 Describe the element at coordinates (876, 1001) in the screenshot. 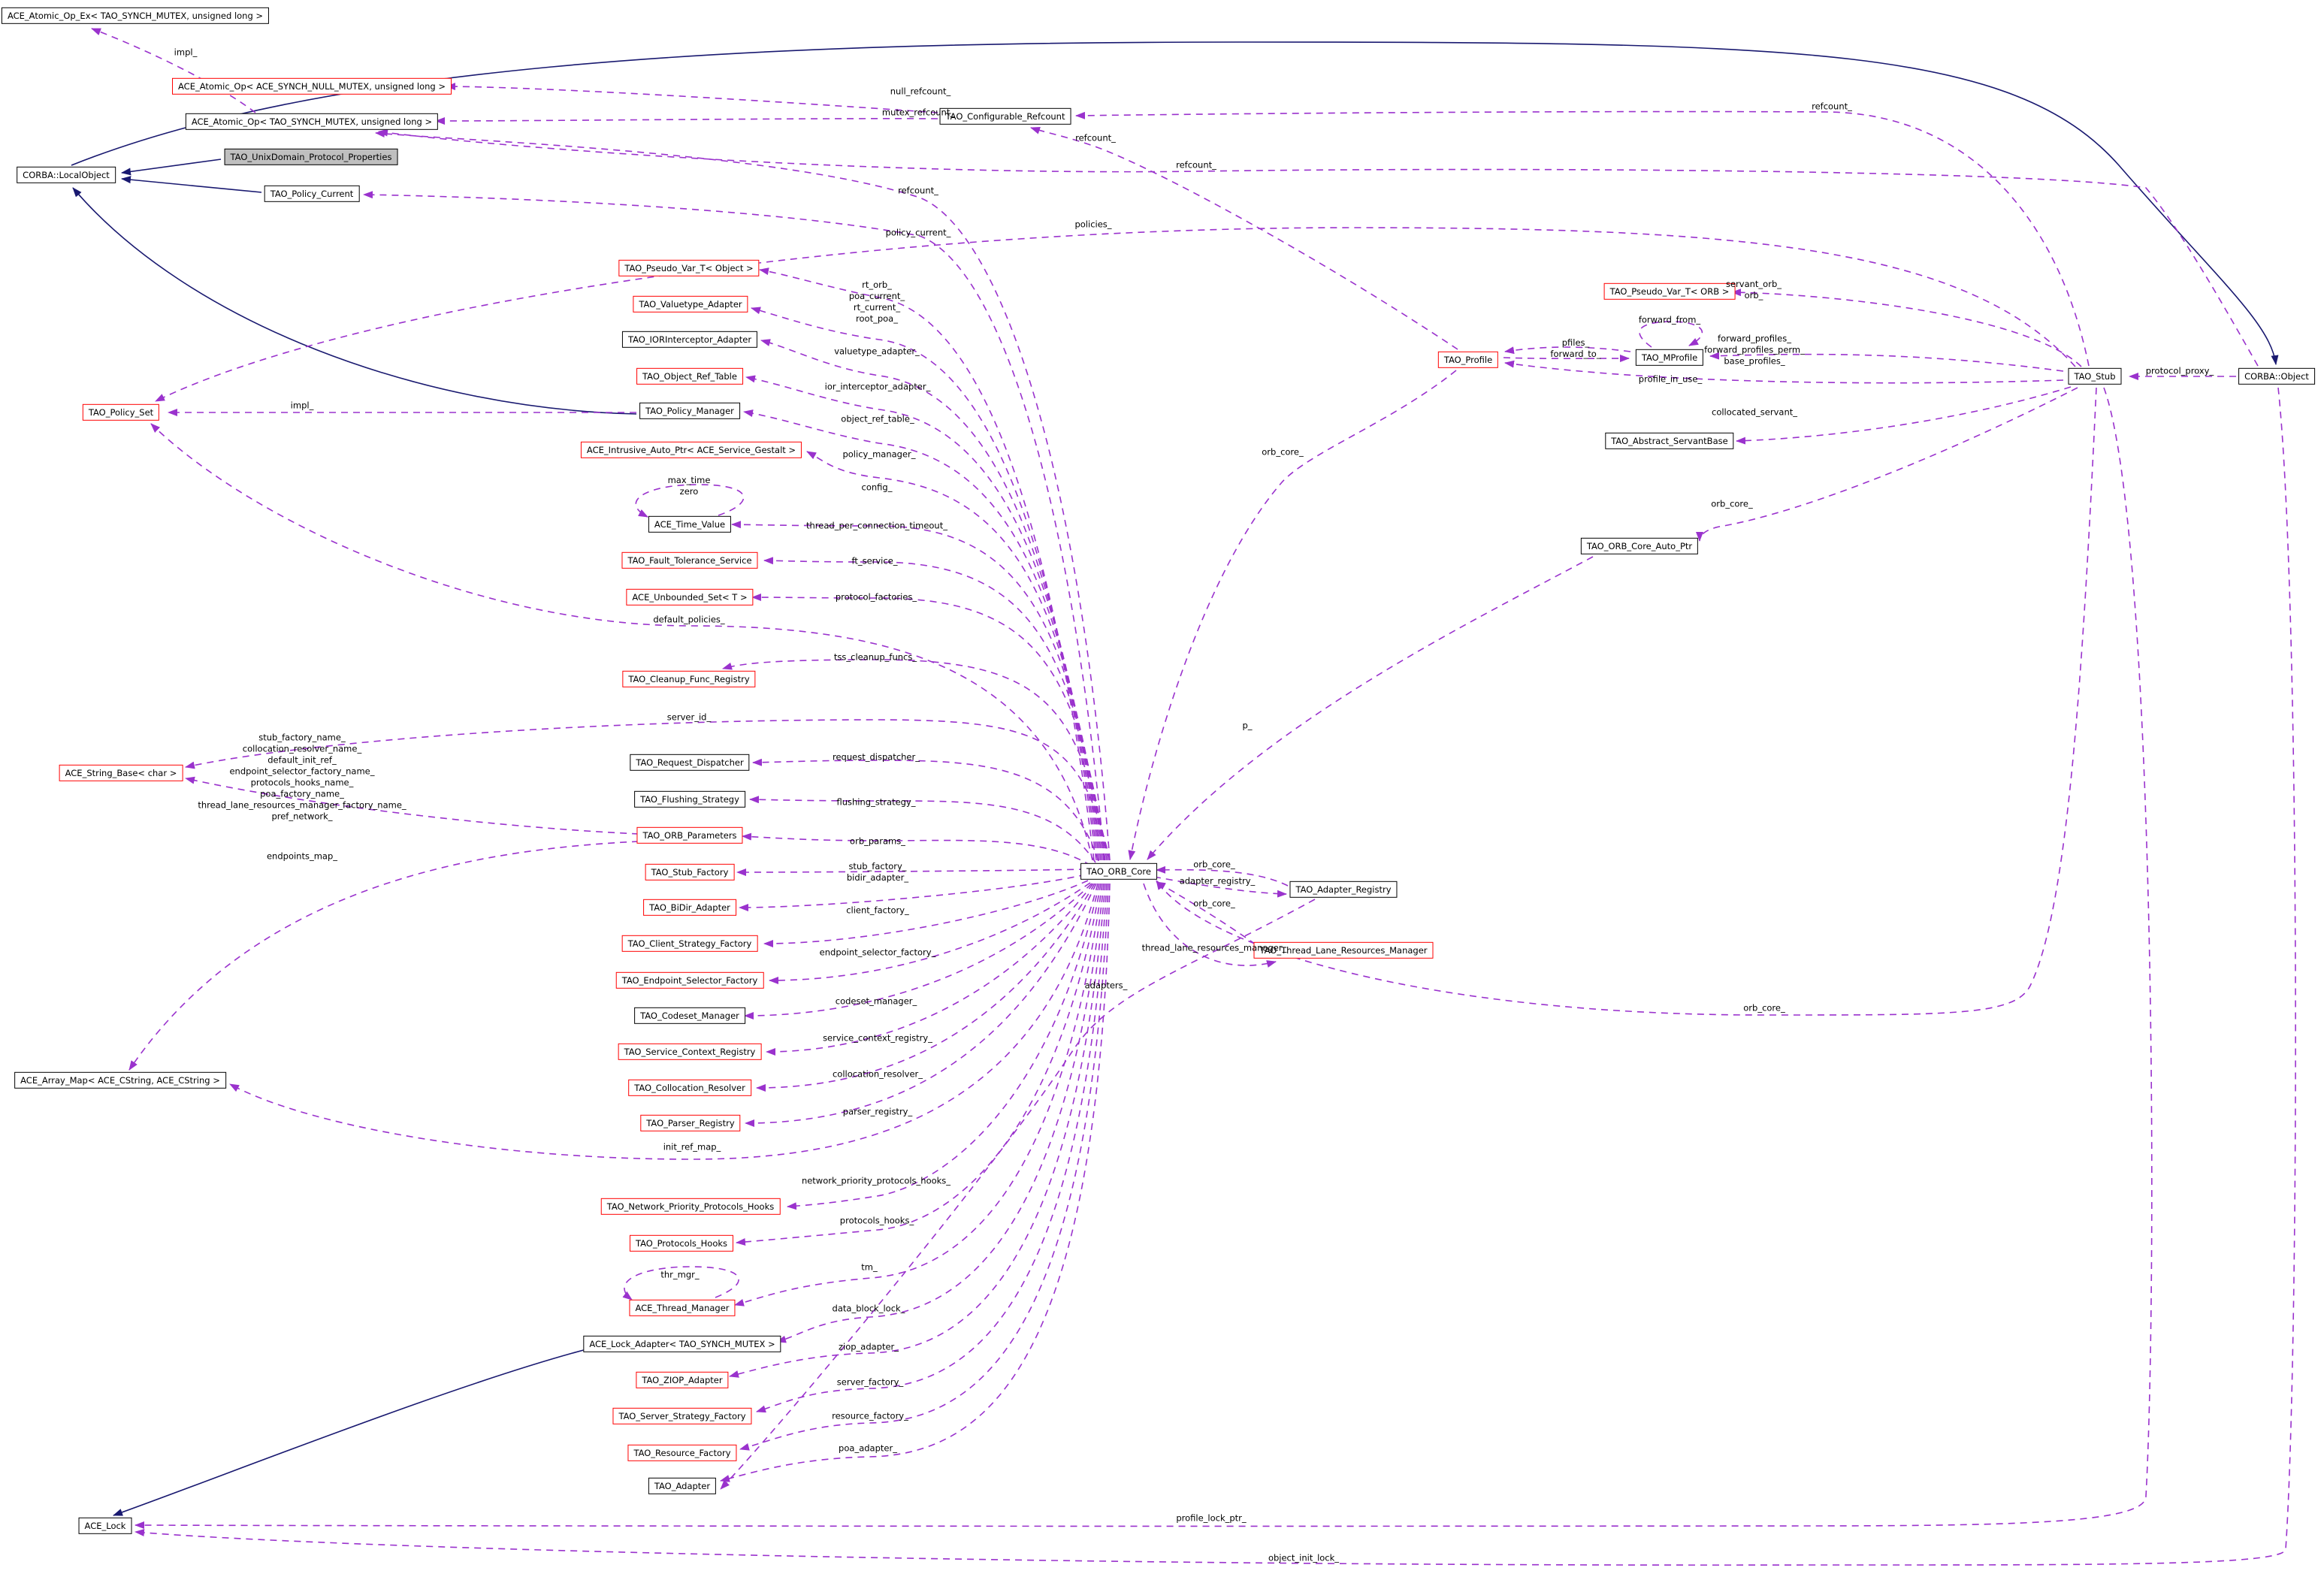

I see `edge-label-codeset-manager: codeset_manager_` at that location.